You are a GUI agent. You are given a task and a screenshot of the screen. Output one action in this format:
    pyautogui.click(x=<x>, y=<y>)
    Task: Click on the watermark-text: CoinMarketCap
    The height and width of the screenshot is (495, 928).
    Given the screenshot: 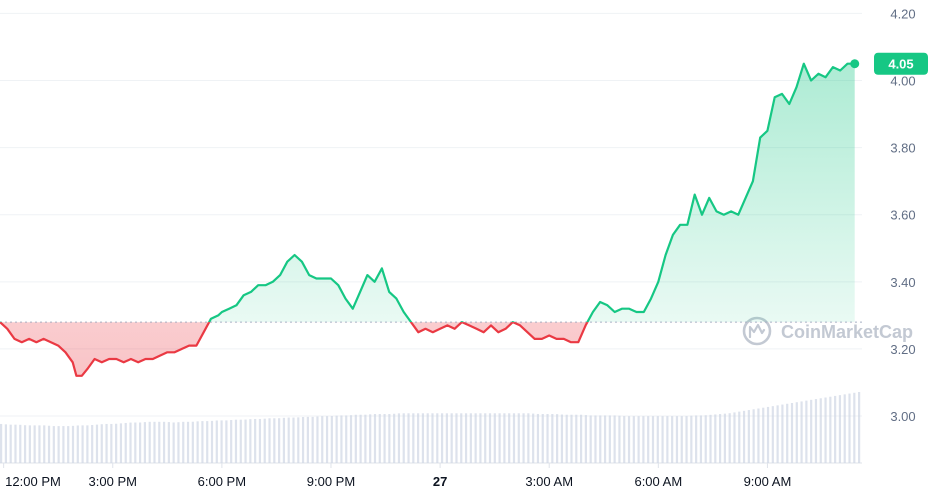 What is the action you would take?
    pyautogui.click(x=847, y=332)
    